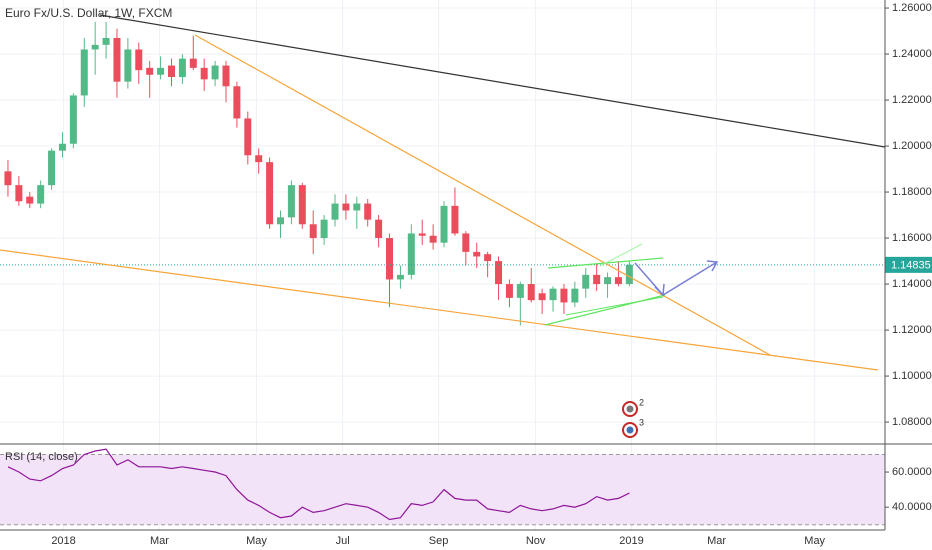 The height and width of the screenshot is (550, 932). Describe the element at coordinates (912, 54) in the screenshot. I see `y-tick-label: 1.24000` at that location.